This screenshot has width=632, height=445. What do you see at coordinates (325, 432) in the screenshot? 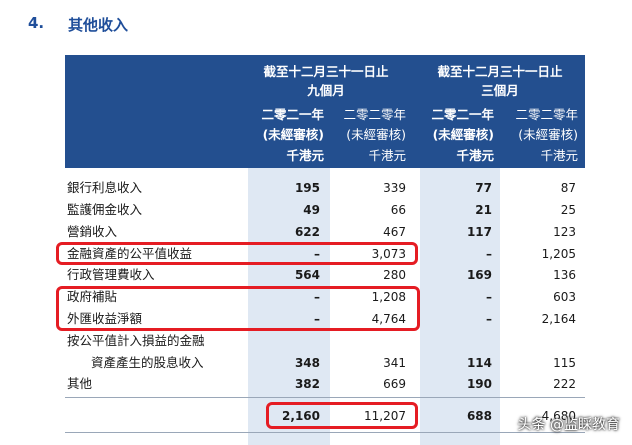
I see `total-bottom-rule` at bounding box center [325, 432].